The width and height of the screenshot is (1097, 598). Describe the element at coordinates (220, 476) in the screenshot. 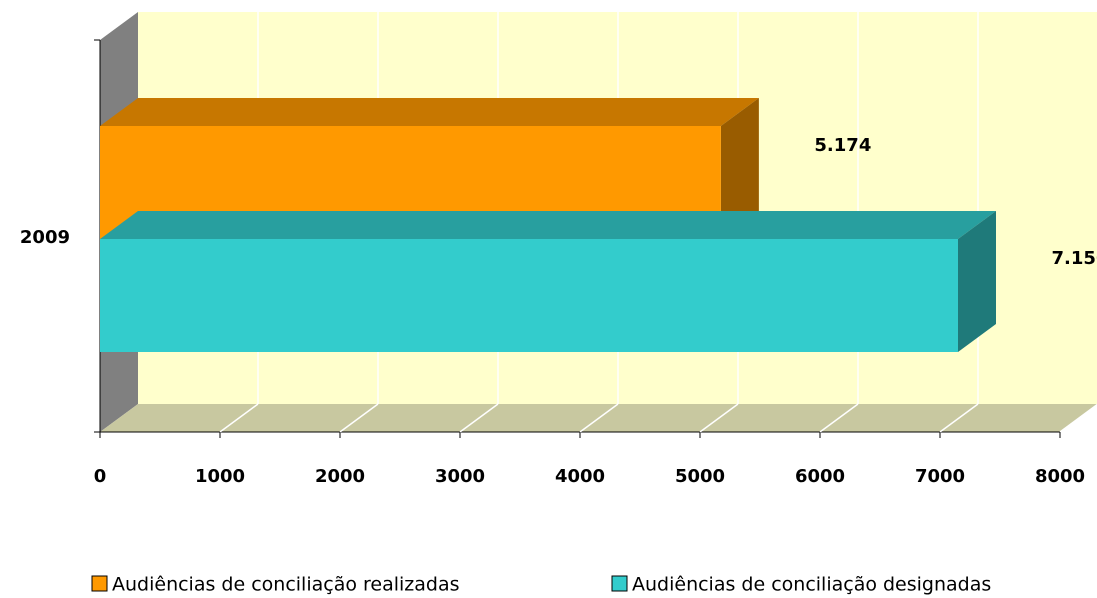

I see `x-tick-label: 1000` at that location.